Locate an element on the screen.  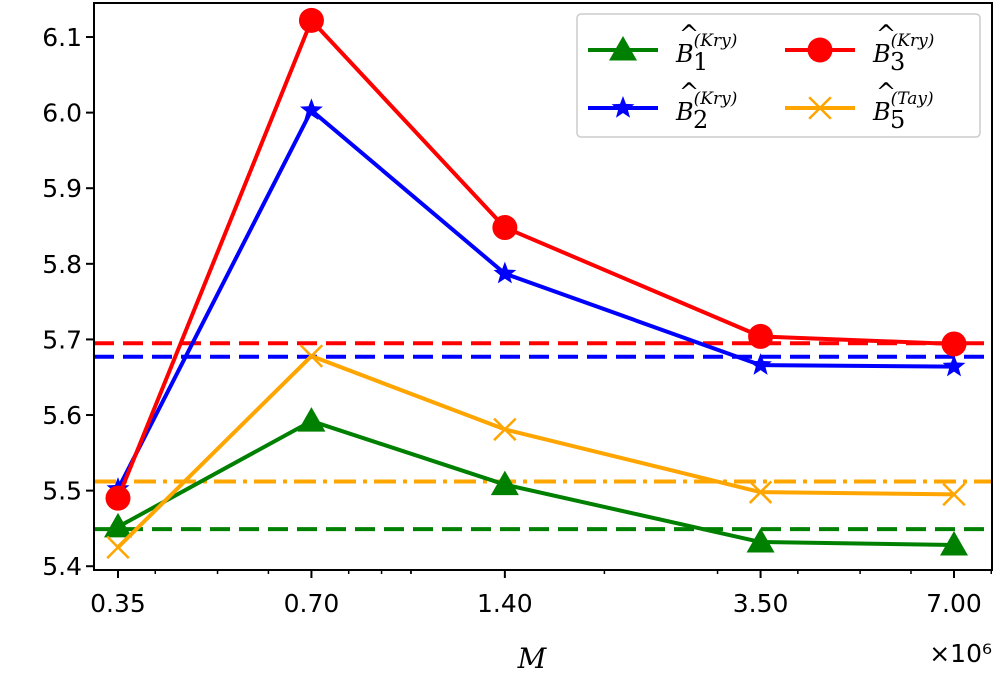
y-tick-label: 5.6 is located at coordinates (62, 415).